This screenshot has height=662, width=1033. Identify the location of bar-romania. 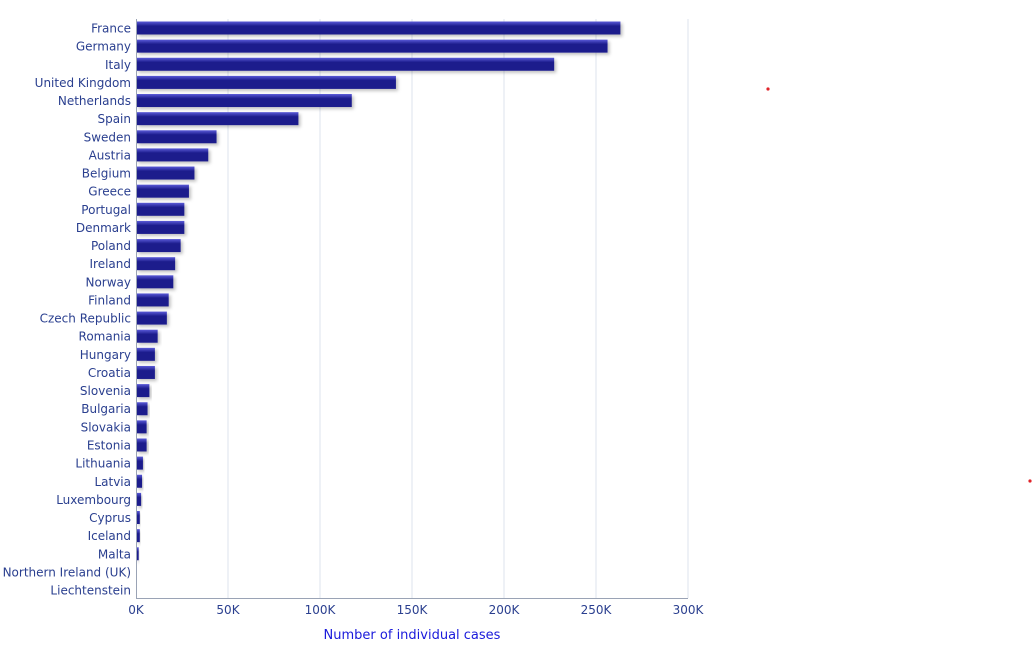
(147, 336).